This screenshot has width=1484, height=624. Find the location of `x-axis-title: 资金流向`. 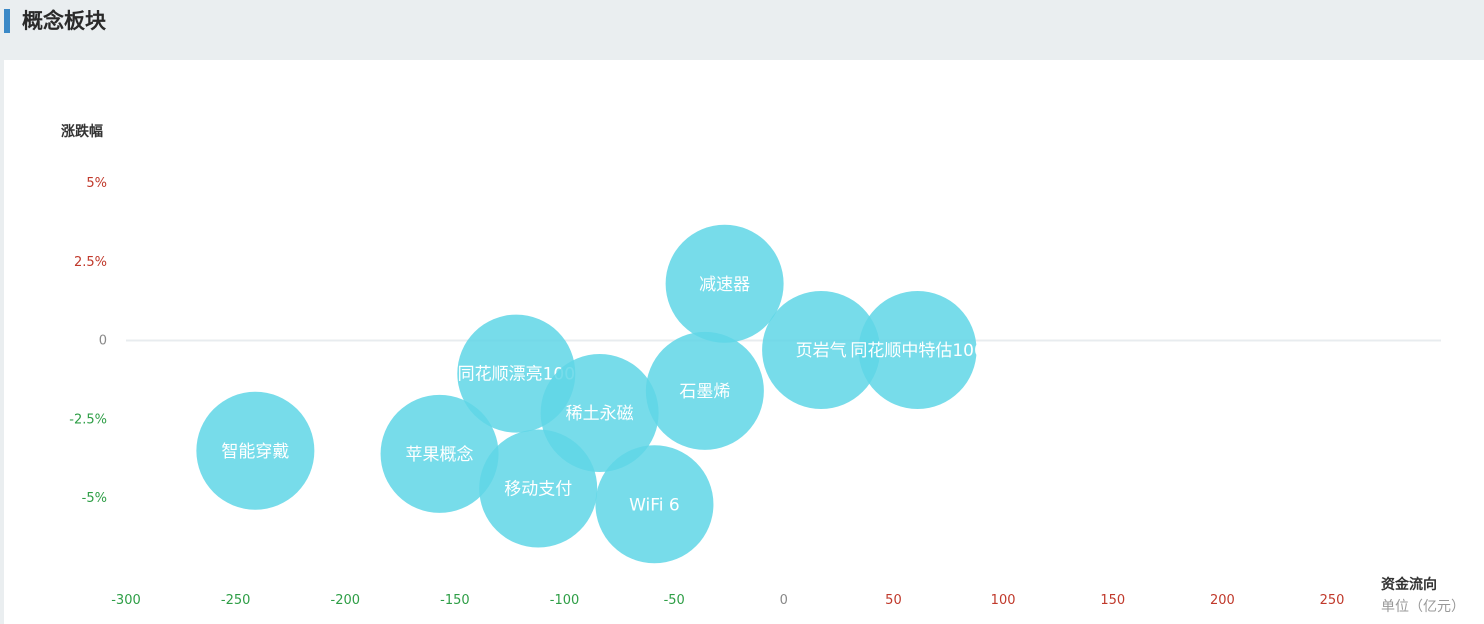

x-axis-title: 资金流向 is located at coordinates (1409, 585).